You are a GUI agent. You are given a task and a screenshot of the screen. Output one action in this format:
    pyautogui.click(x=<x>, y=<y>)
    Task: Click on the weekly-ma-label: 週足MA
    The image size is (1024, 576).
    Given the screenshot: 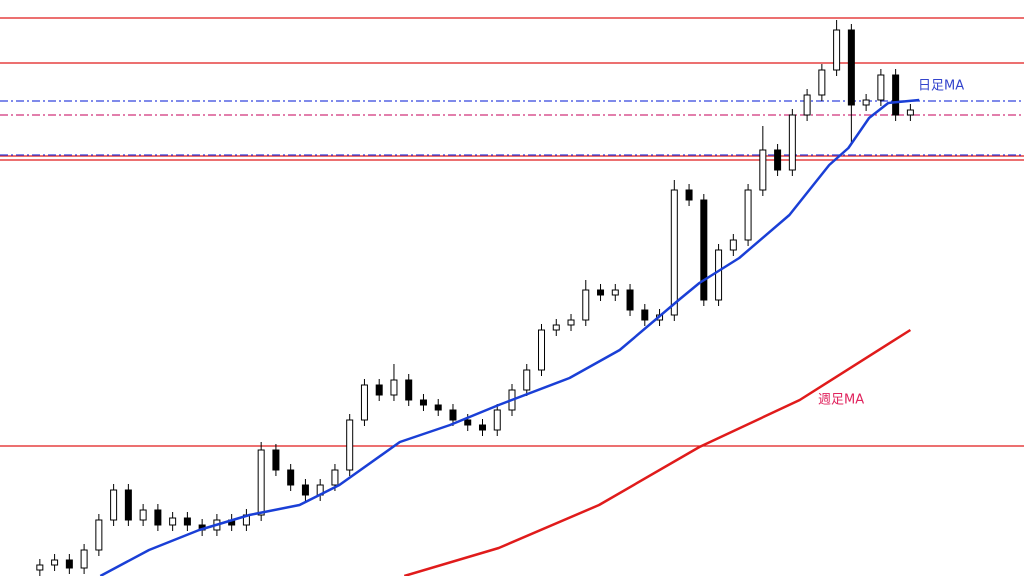 What is the action you would take?
    pyautogui.click(x=841, y=400)
    